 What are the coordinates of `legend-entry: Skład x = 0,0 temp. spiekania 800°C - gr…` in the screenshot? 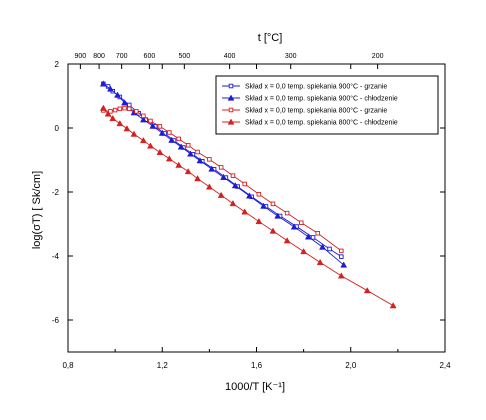 It's located at (304, 111).